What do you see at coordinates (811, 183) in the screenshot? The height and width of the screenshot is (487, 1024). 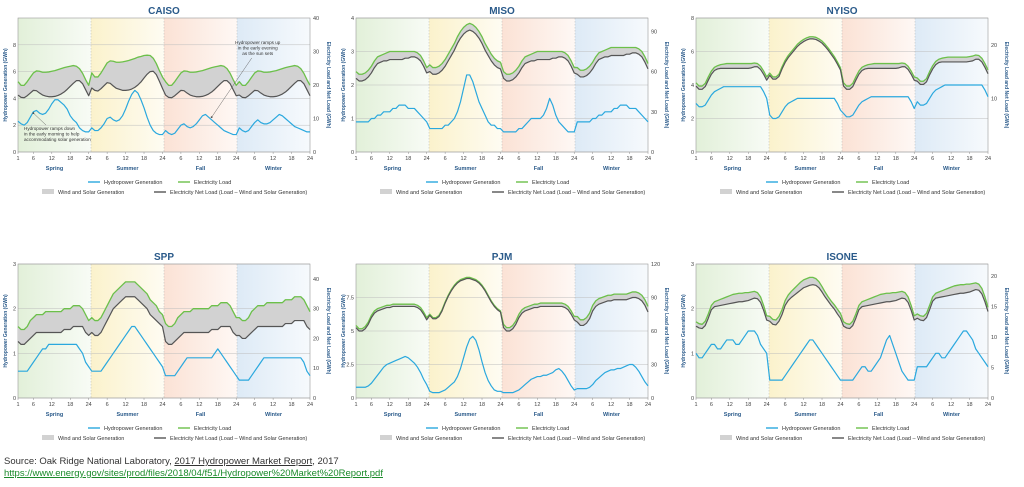 I see `legend-label-hydro: Hydropower Generation` at bounding box center [811, 183].